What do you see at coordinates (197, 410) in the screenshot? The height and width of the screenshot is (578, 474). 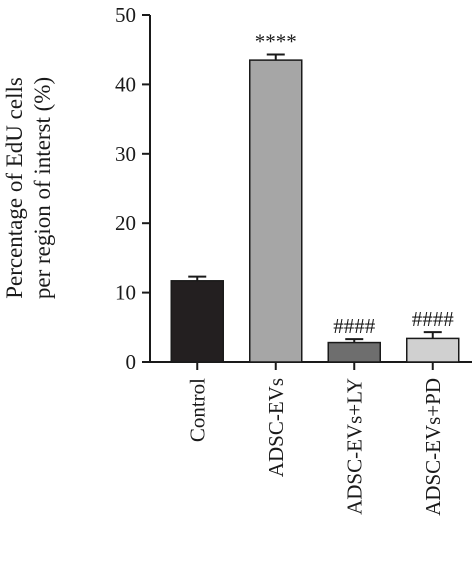 I see `x-tick-label: Control` at bounding box center [197, 410].